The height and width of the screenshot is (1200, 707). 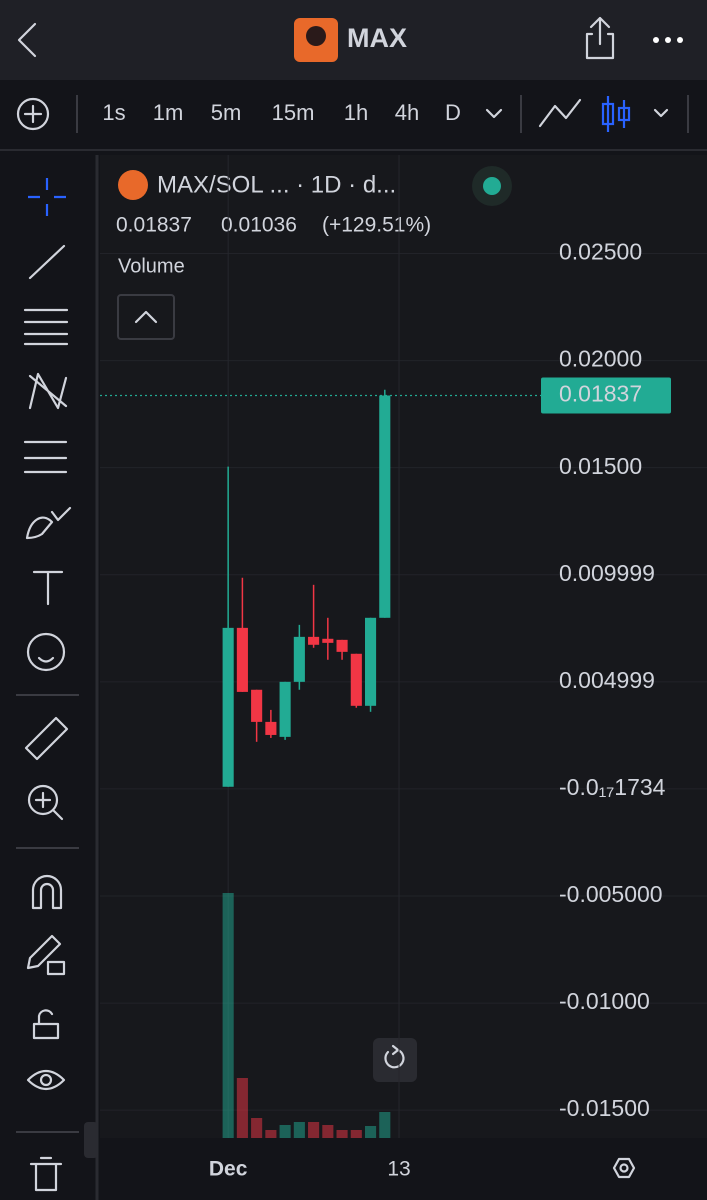 I want to click on y-tick-label: 0.009999, so click(x=607, y=573).